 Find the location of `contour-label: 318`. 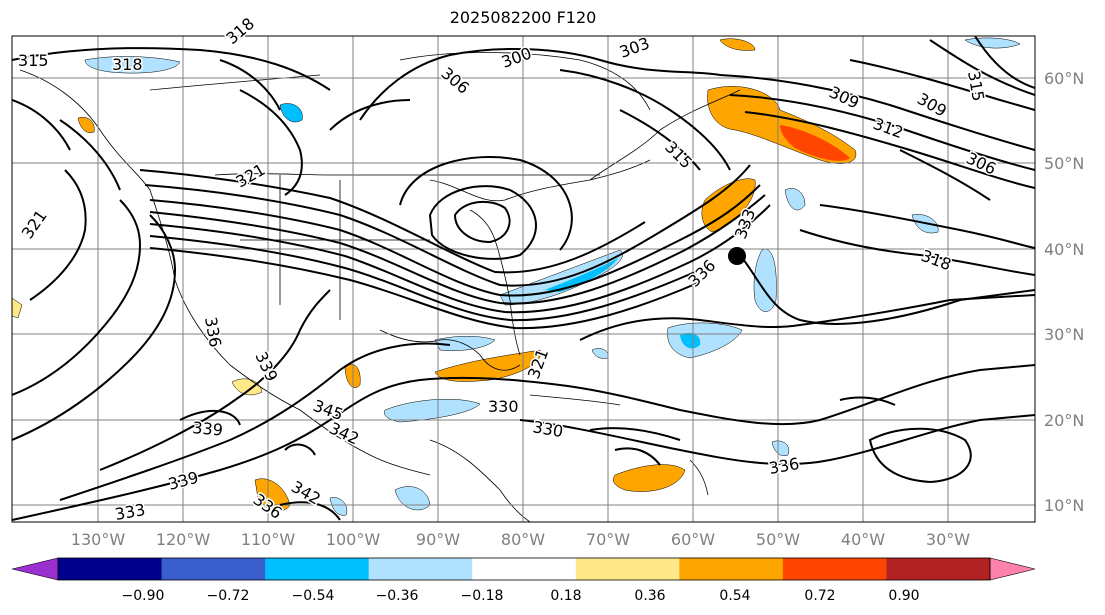

contour-label: 318 is located at coordinates (127, 64).